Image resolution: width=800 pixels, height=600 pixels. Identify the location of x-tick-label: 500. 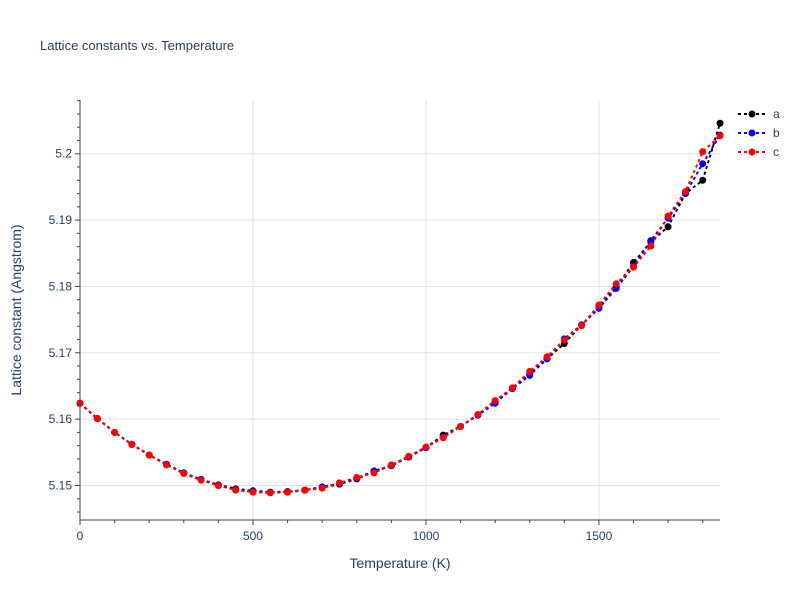
(253, 536).